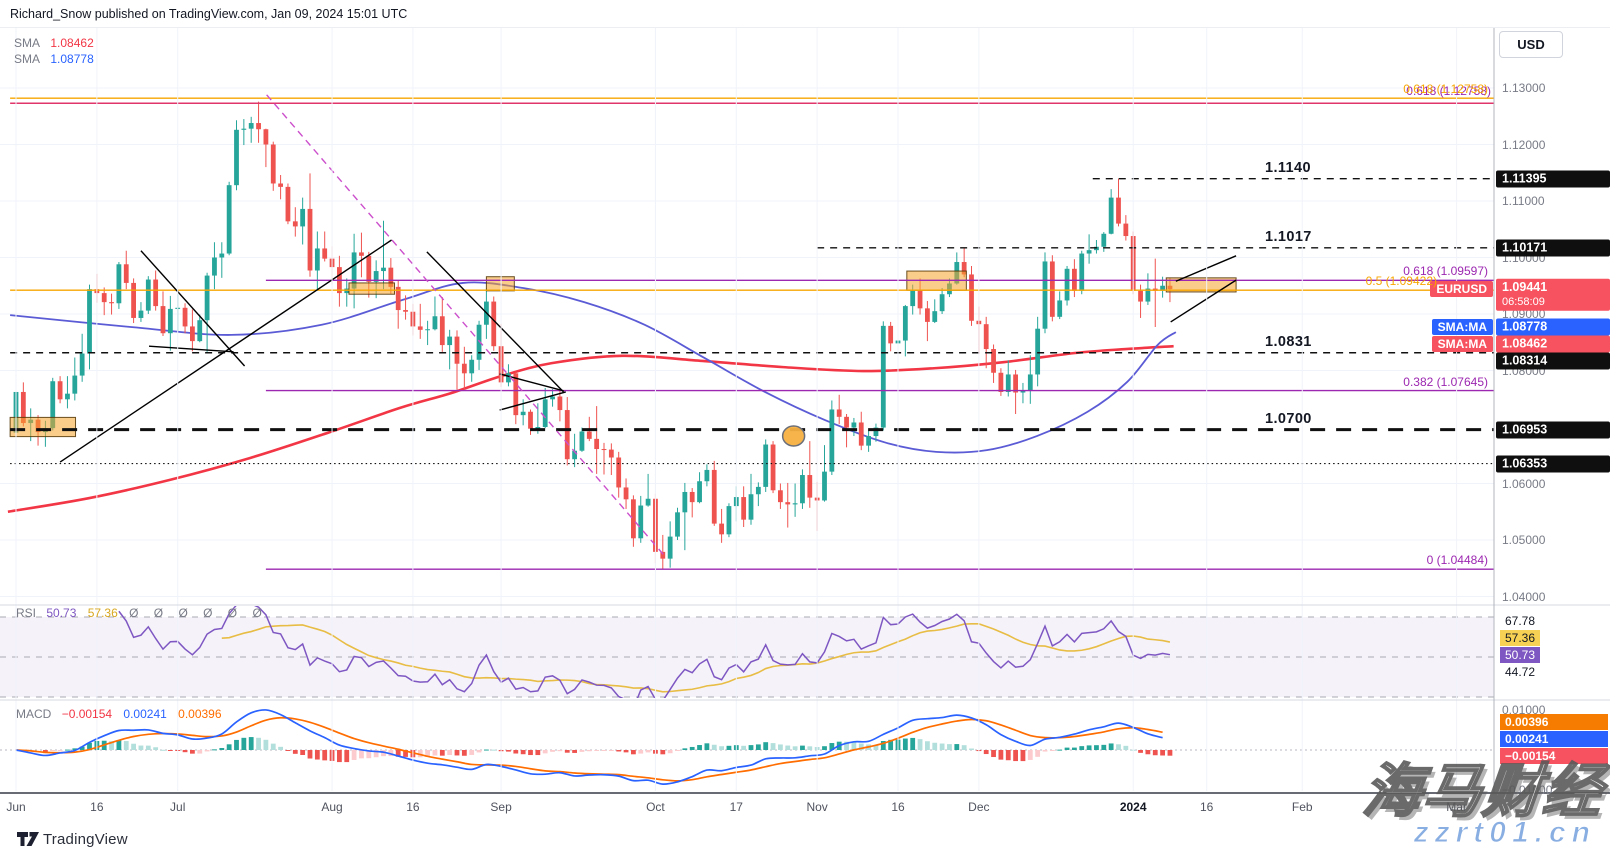  What do you see at coordinates (696, 657) in the screenshot?
I see `rsi-ma-line` at bounding box center [696, 657].